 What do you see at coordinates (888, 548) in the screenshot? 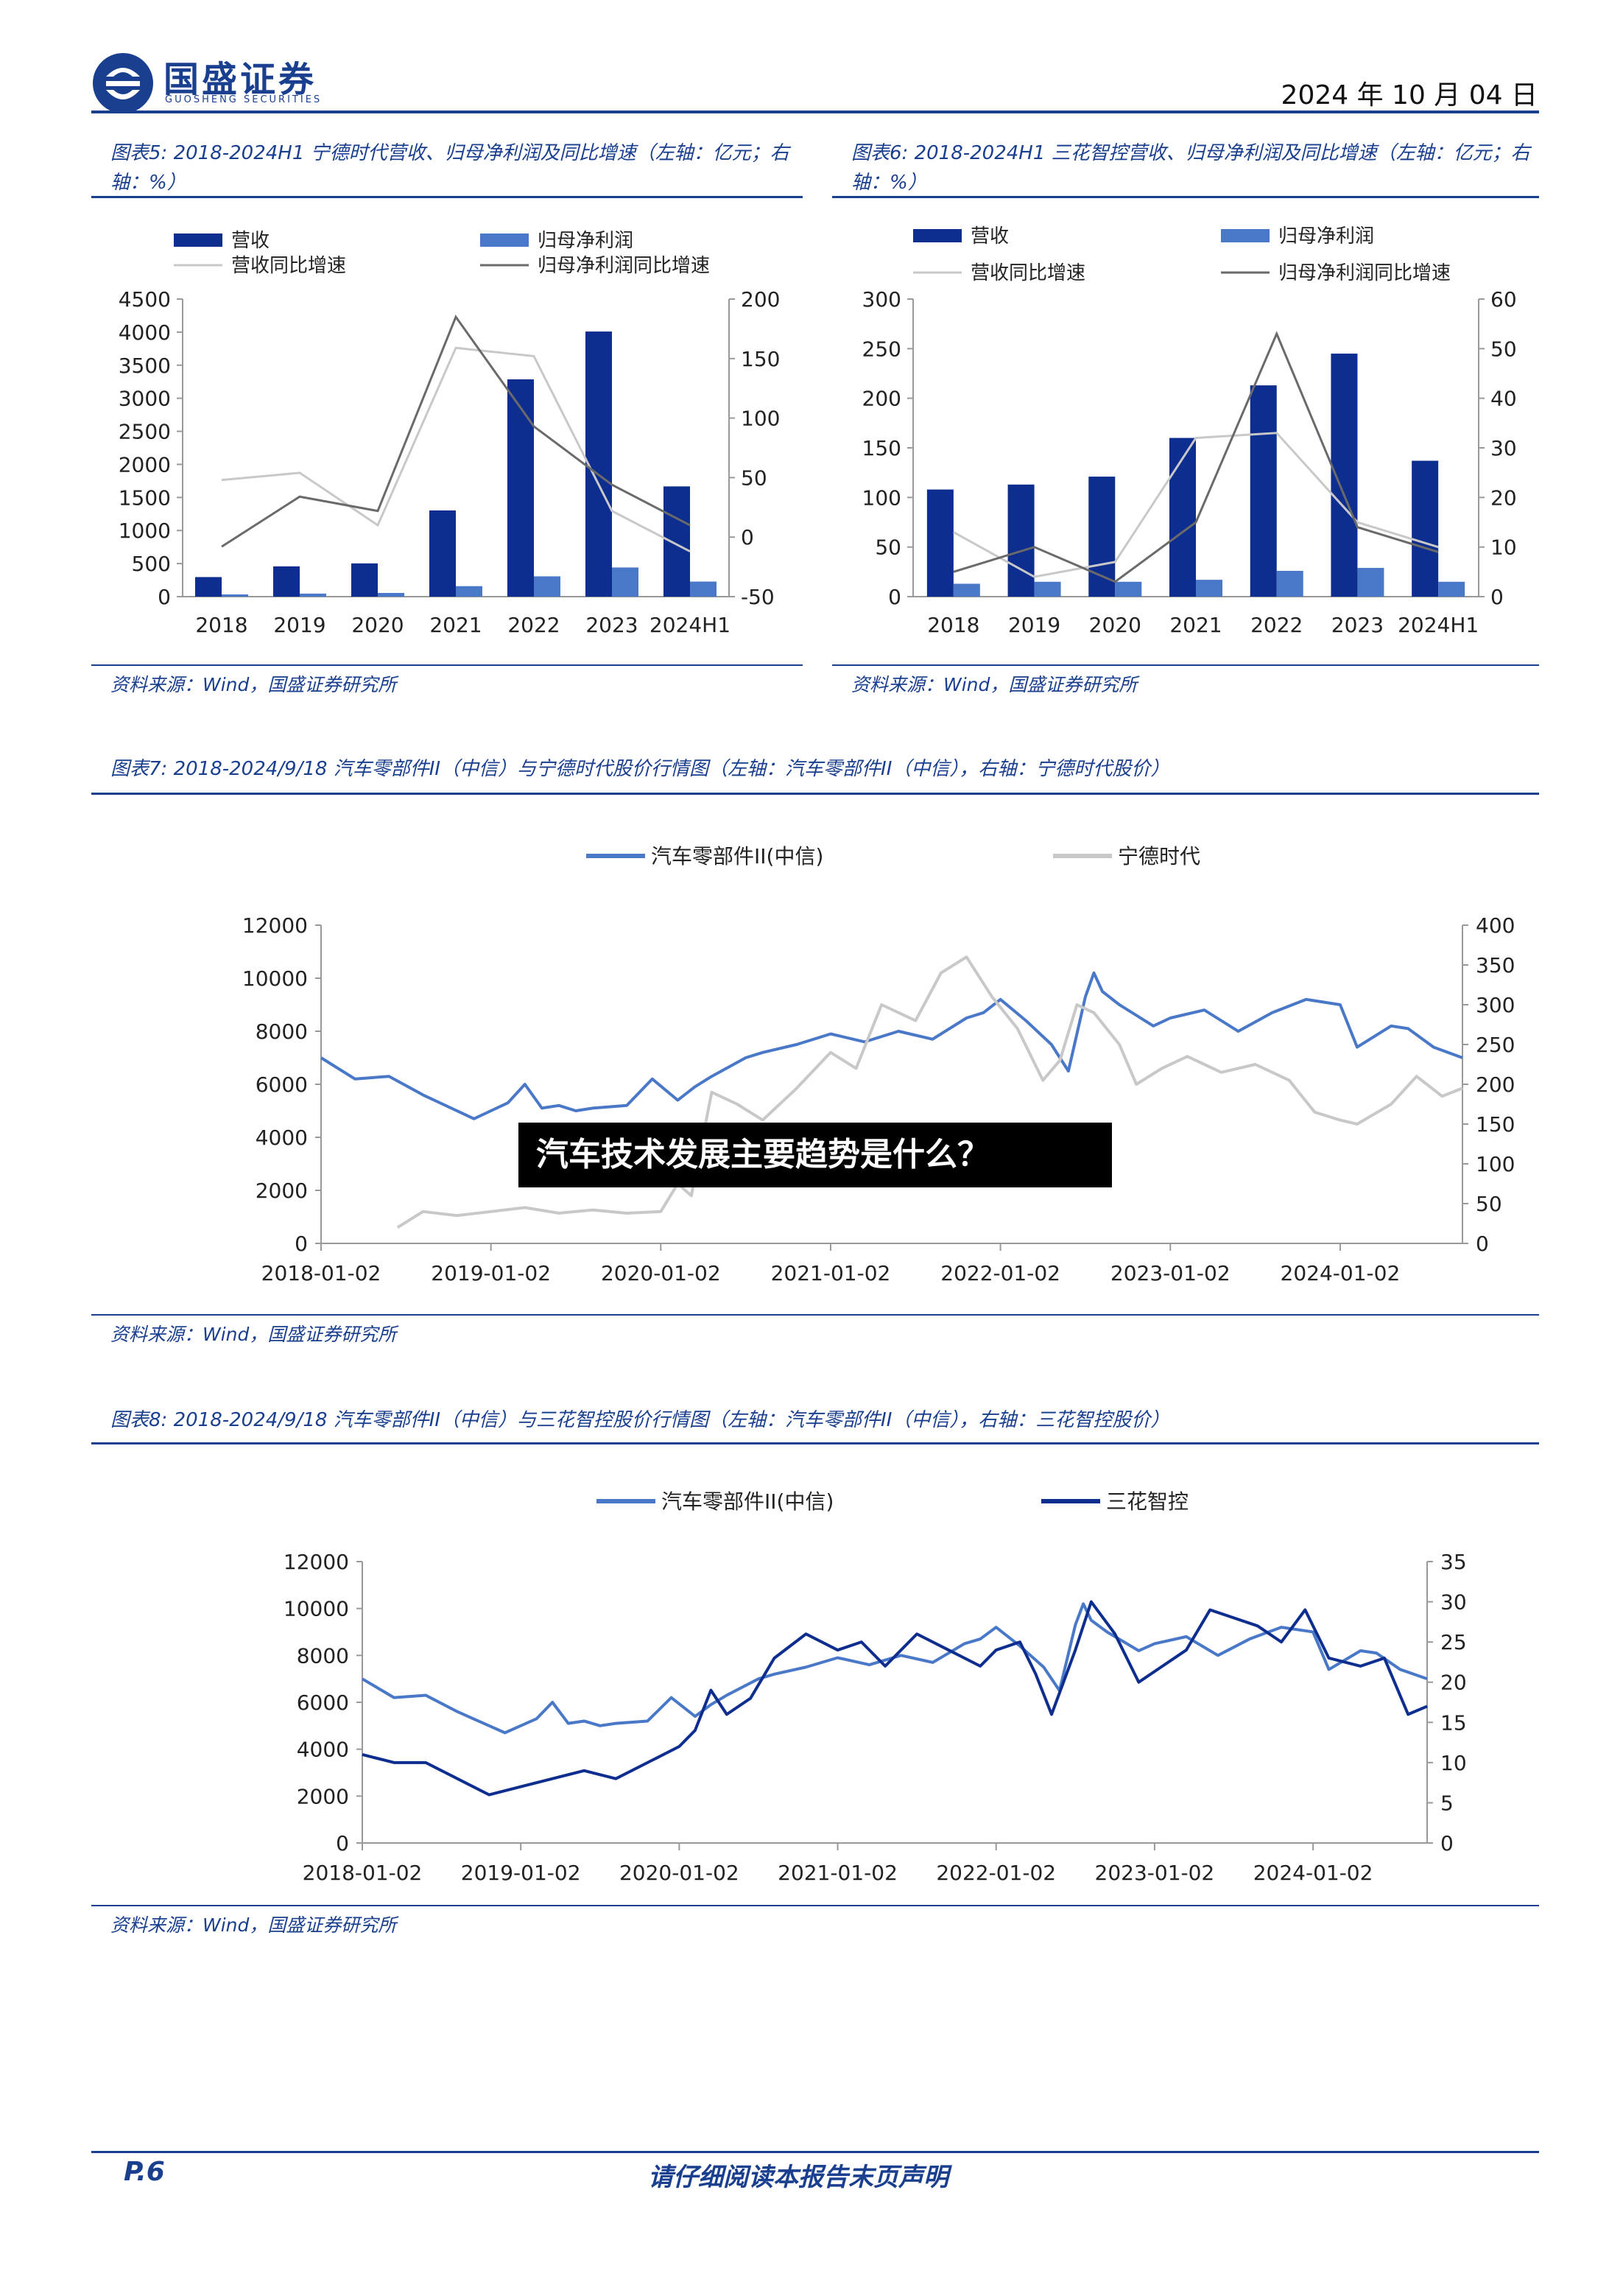
I see `fig6-y-tick-label: 50` at bounding box center [888, 548].